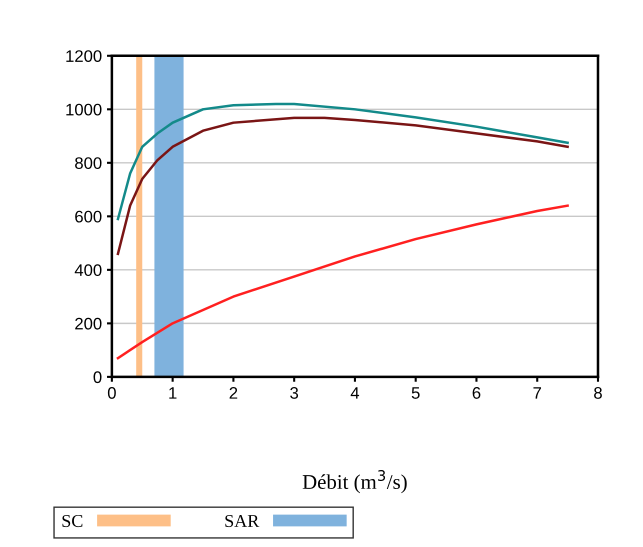  I want to click on y-tick-label: 400, so click(88, 270).